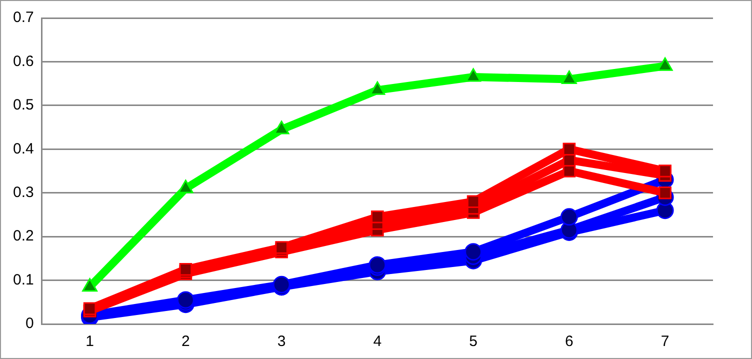 The image size is (752, 359). I want to click on y-tick-label: 0.7, so click(23, 17).